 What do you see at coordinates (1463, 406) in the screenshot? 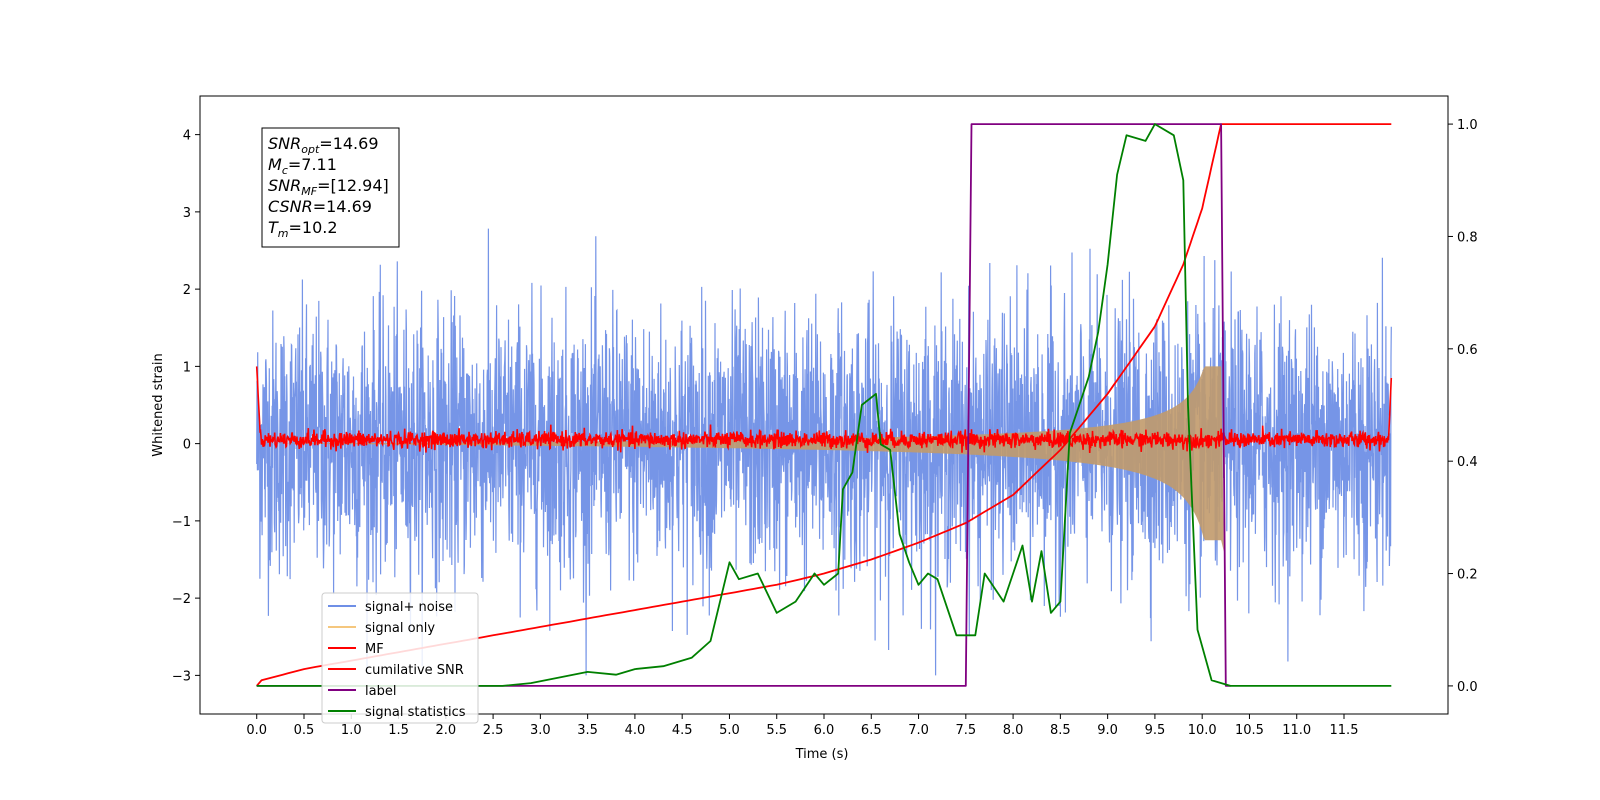
I see `y-axis-right: 0.0 0.2 0.4 0.6 0.8 1.0` at bounding box center [1463, 406].